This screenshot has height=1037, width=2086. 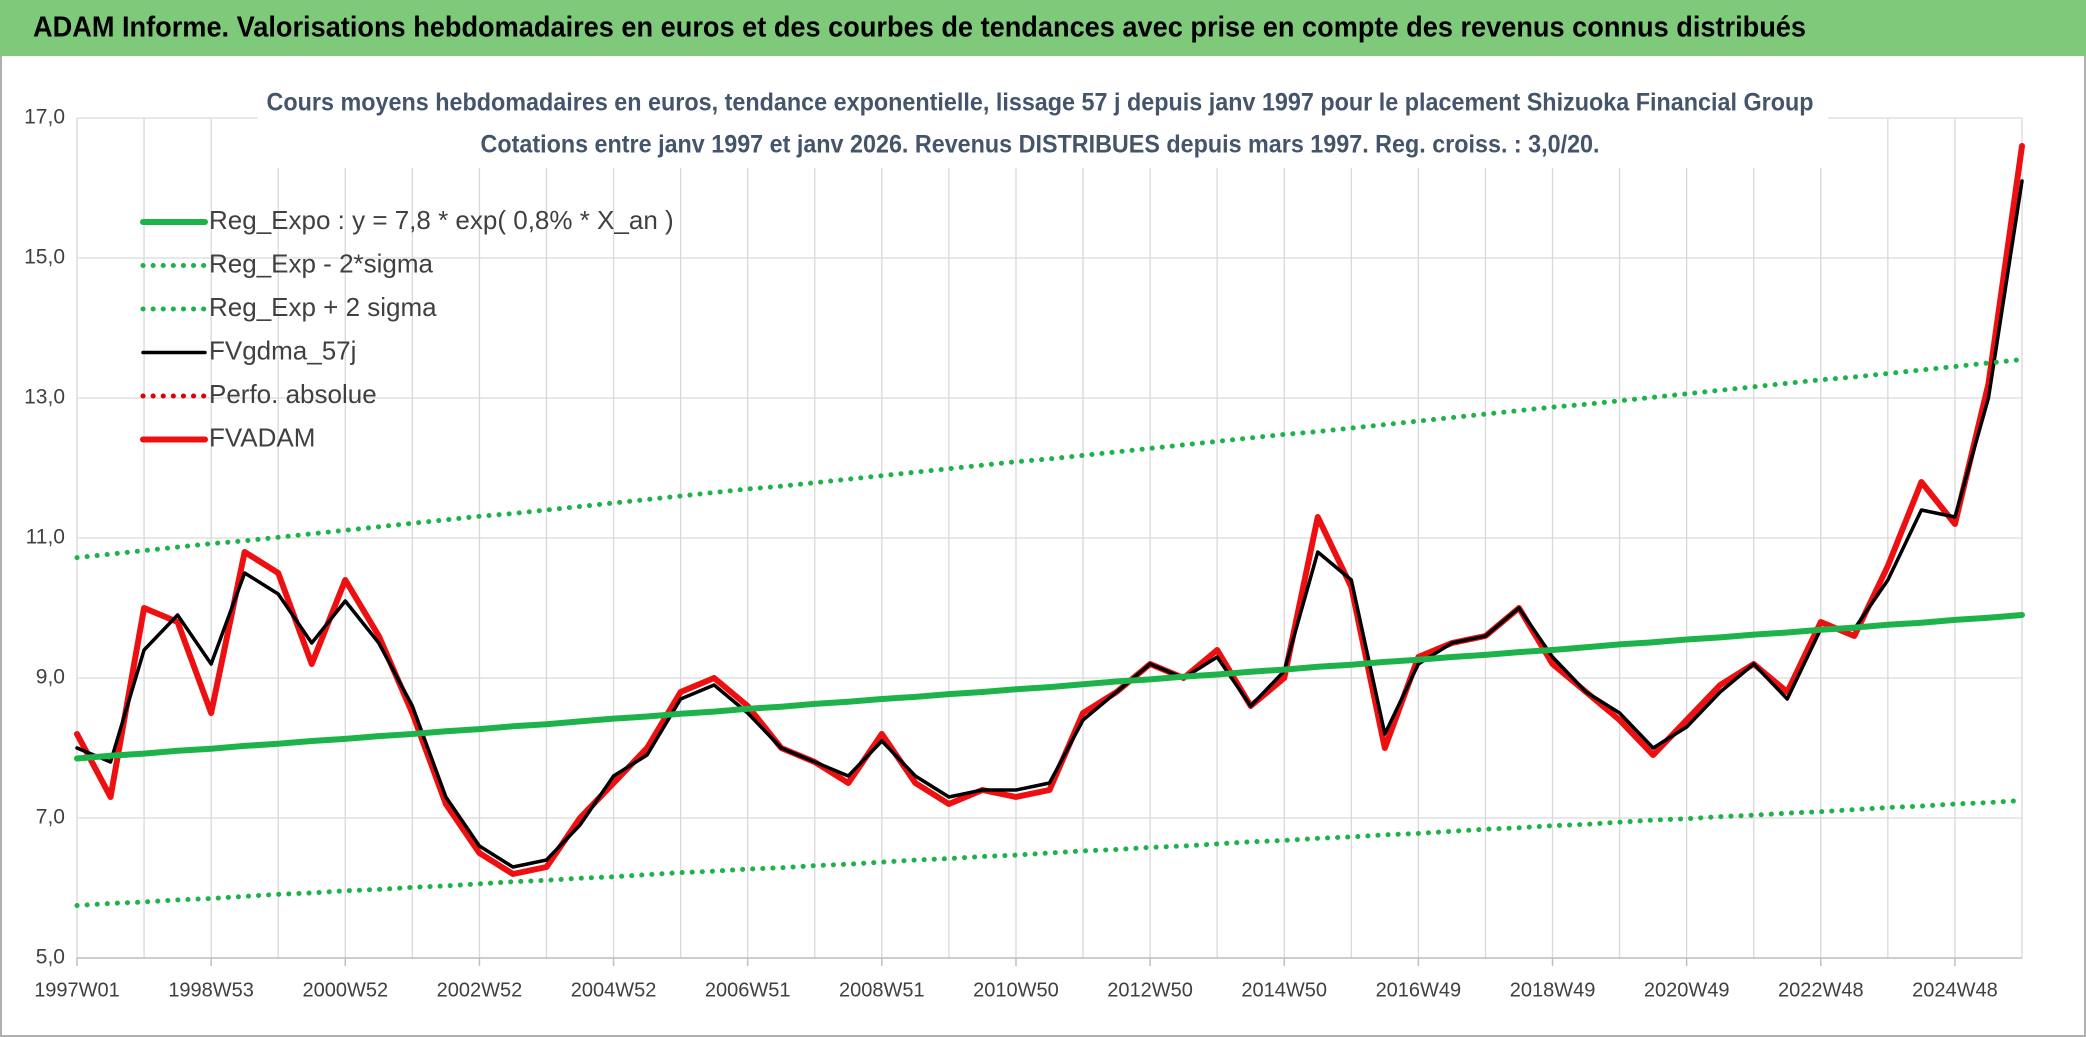 What do you see at coordinates (1553, 990) in the screenshot?
I see `x-tick-label: 2018W49` at bounding box center [1553, 990].